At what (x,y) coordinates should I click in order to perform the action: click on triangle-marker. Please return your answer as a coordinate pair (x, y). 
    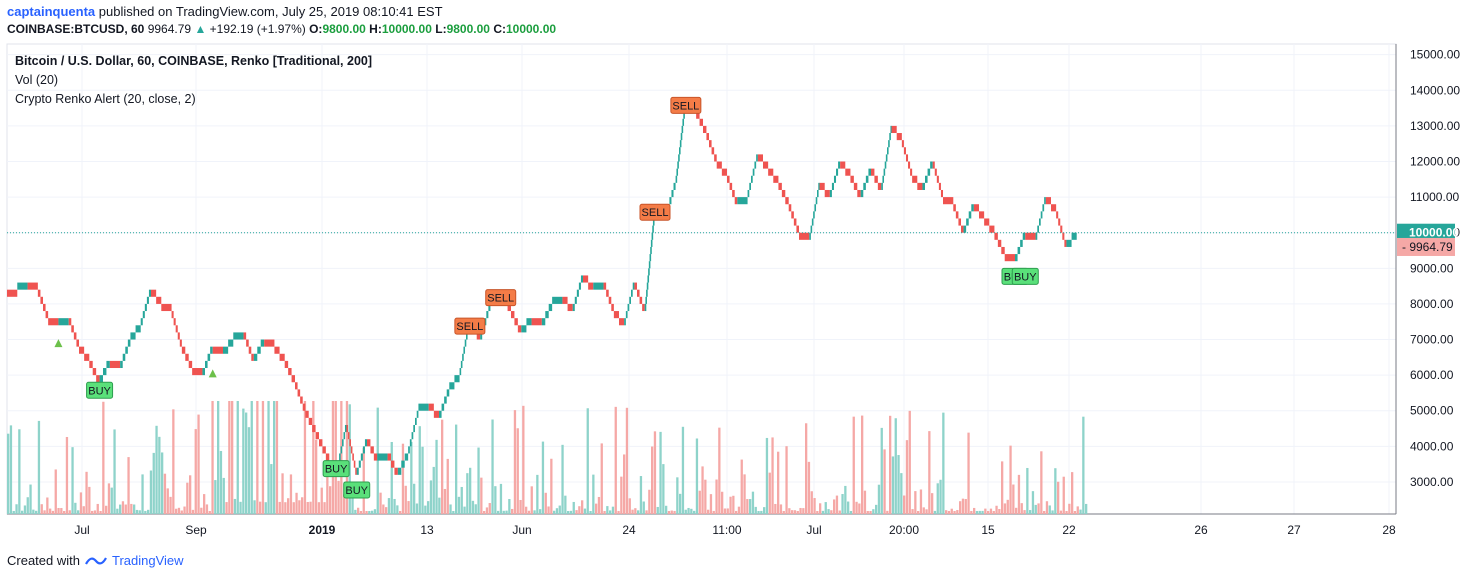
    Looking at the image, I should click on (212, 373).